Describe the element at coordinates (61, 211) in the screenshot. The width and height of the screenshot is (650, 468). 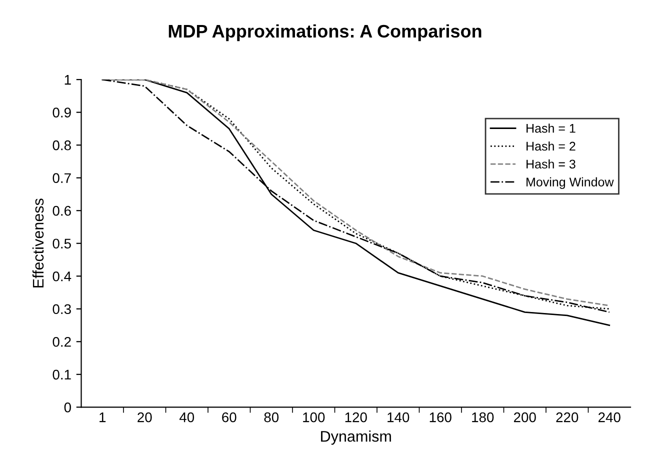
I see `y-tick-label: 0.6` at that location.